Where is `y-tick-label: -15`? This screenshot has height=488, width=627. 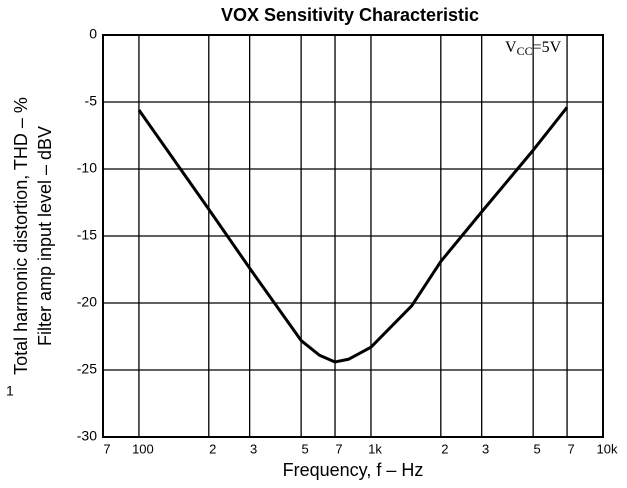 y-tick-label: -15 is located at coordinates (87, 235).